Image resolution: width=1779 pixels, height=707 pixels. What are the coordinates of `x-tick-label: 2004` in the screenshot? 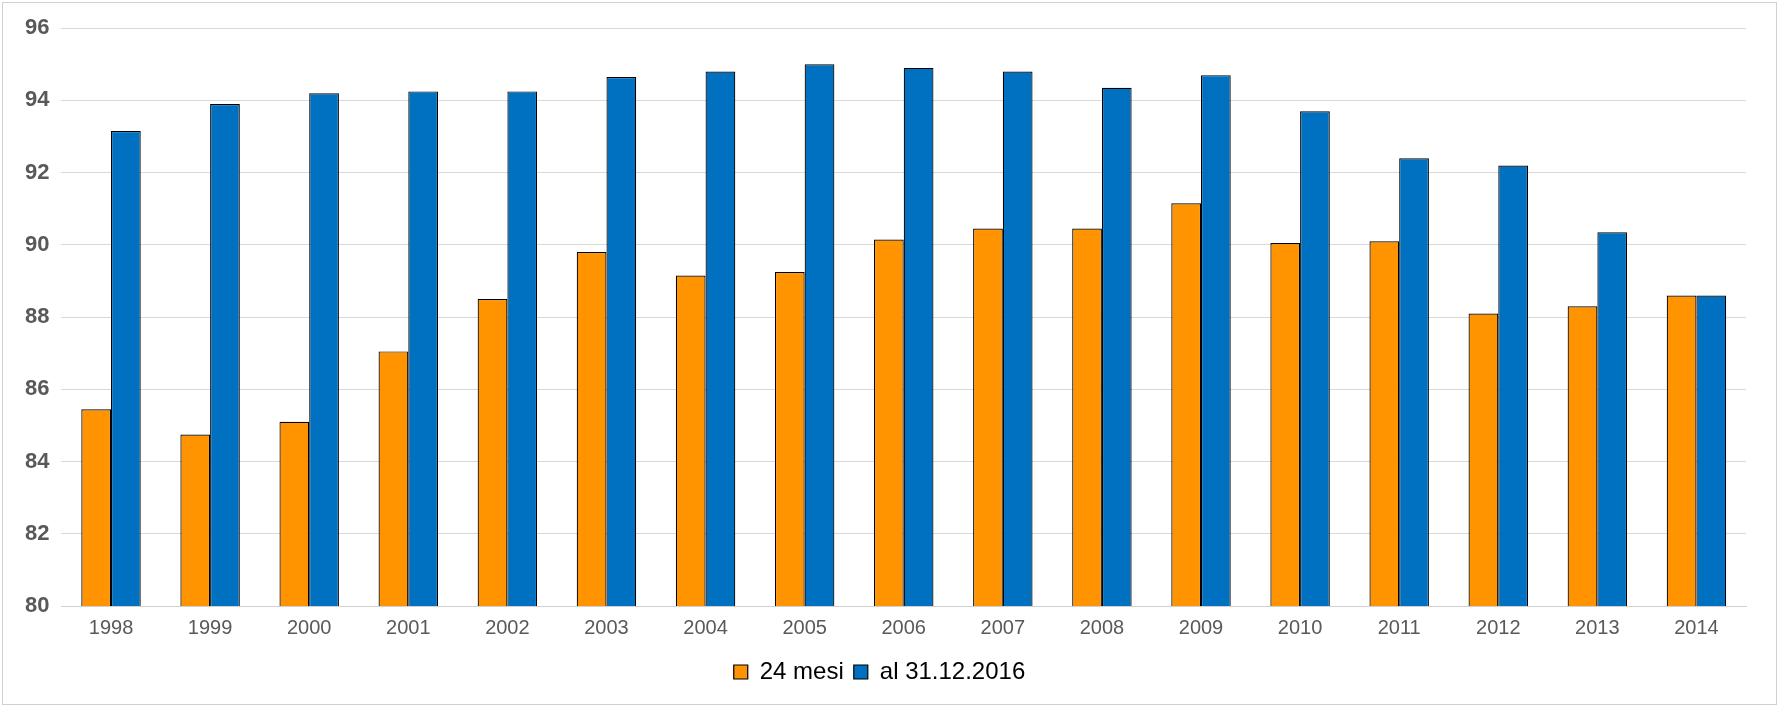 It's located at (705, 626).